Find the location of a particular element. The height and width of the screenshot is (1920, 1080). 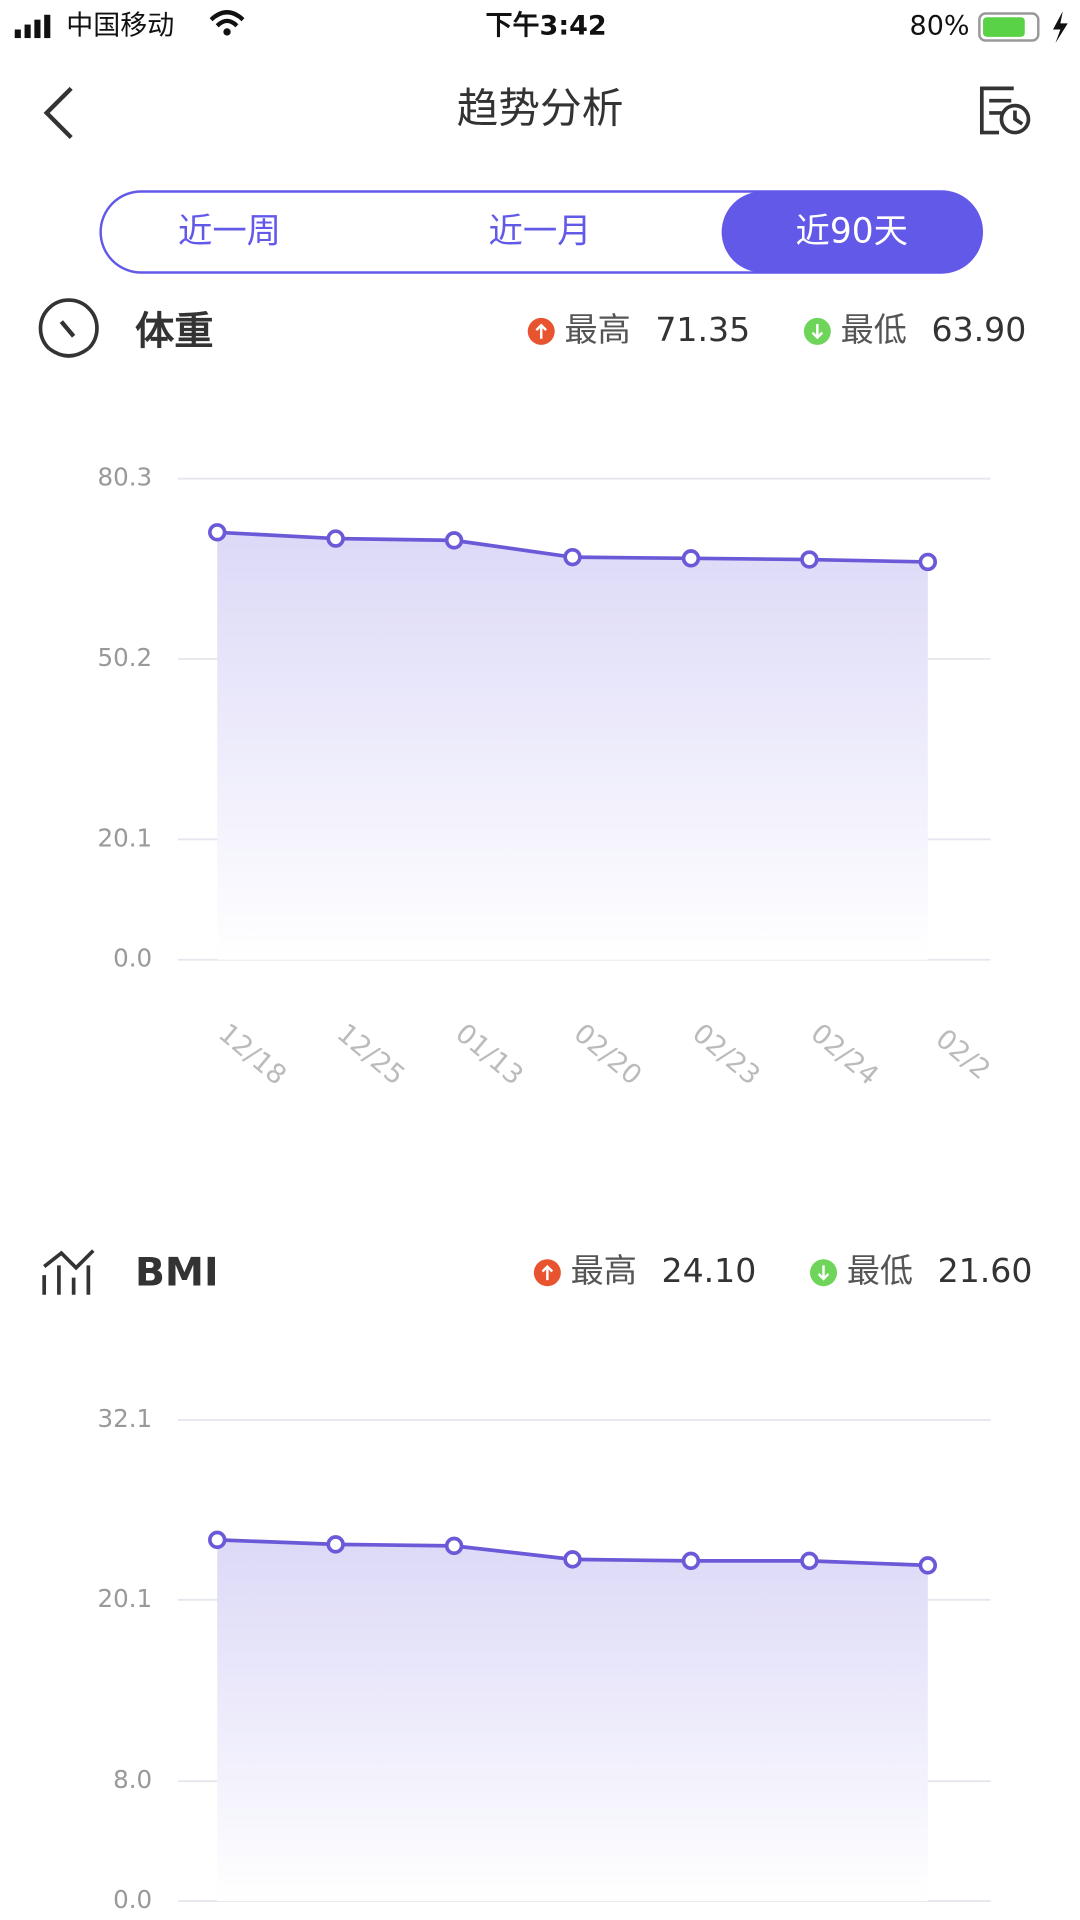

max-value: 71.35 is located at coordinates (702, 329).